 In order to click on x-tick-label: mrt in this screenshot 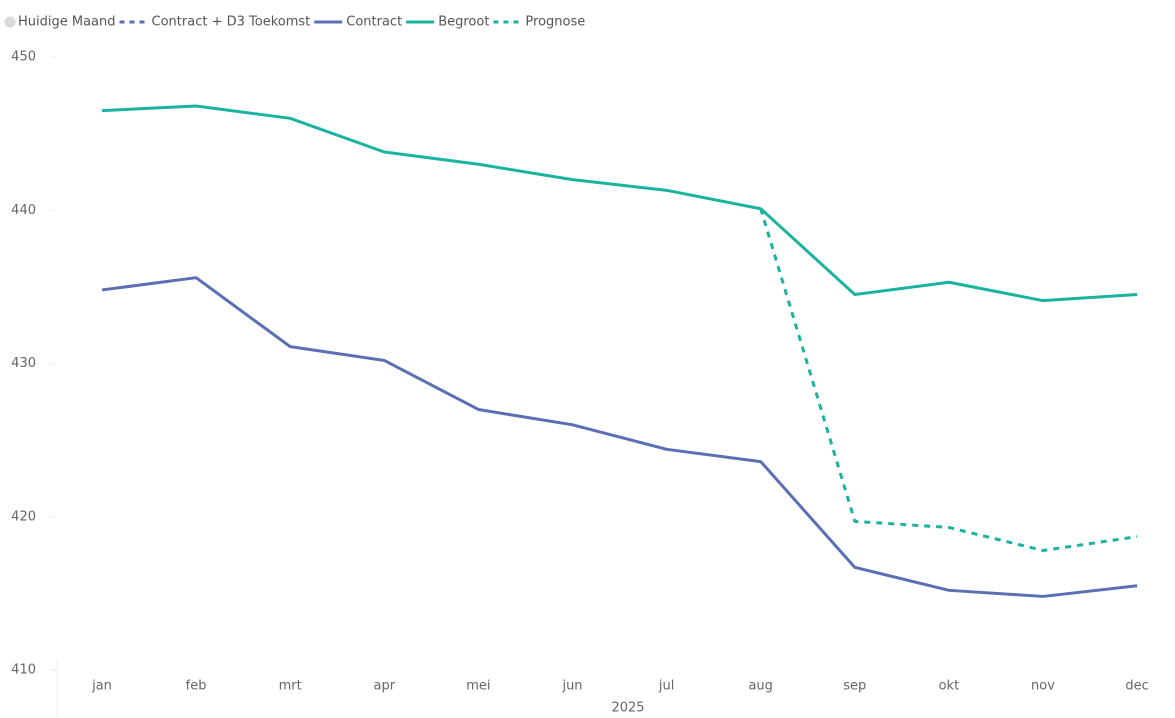, I will do `click(290, 686)`.